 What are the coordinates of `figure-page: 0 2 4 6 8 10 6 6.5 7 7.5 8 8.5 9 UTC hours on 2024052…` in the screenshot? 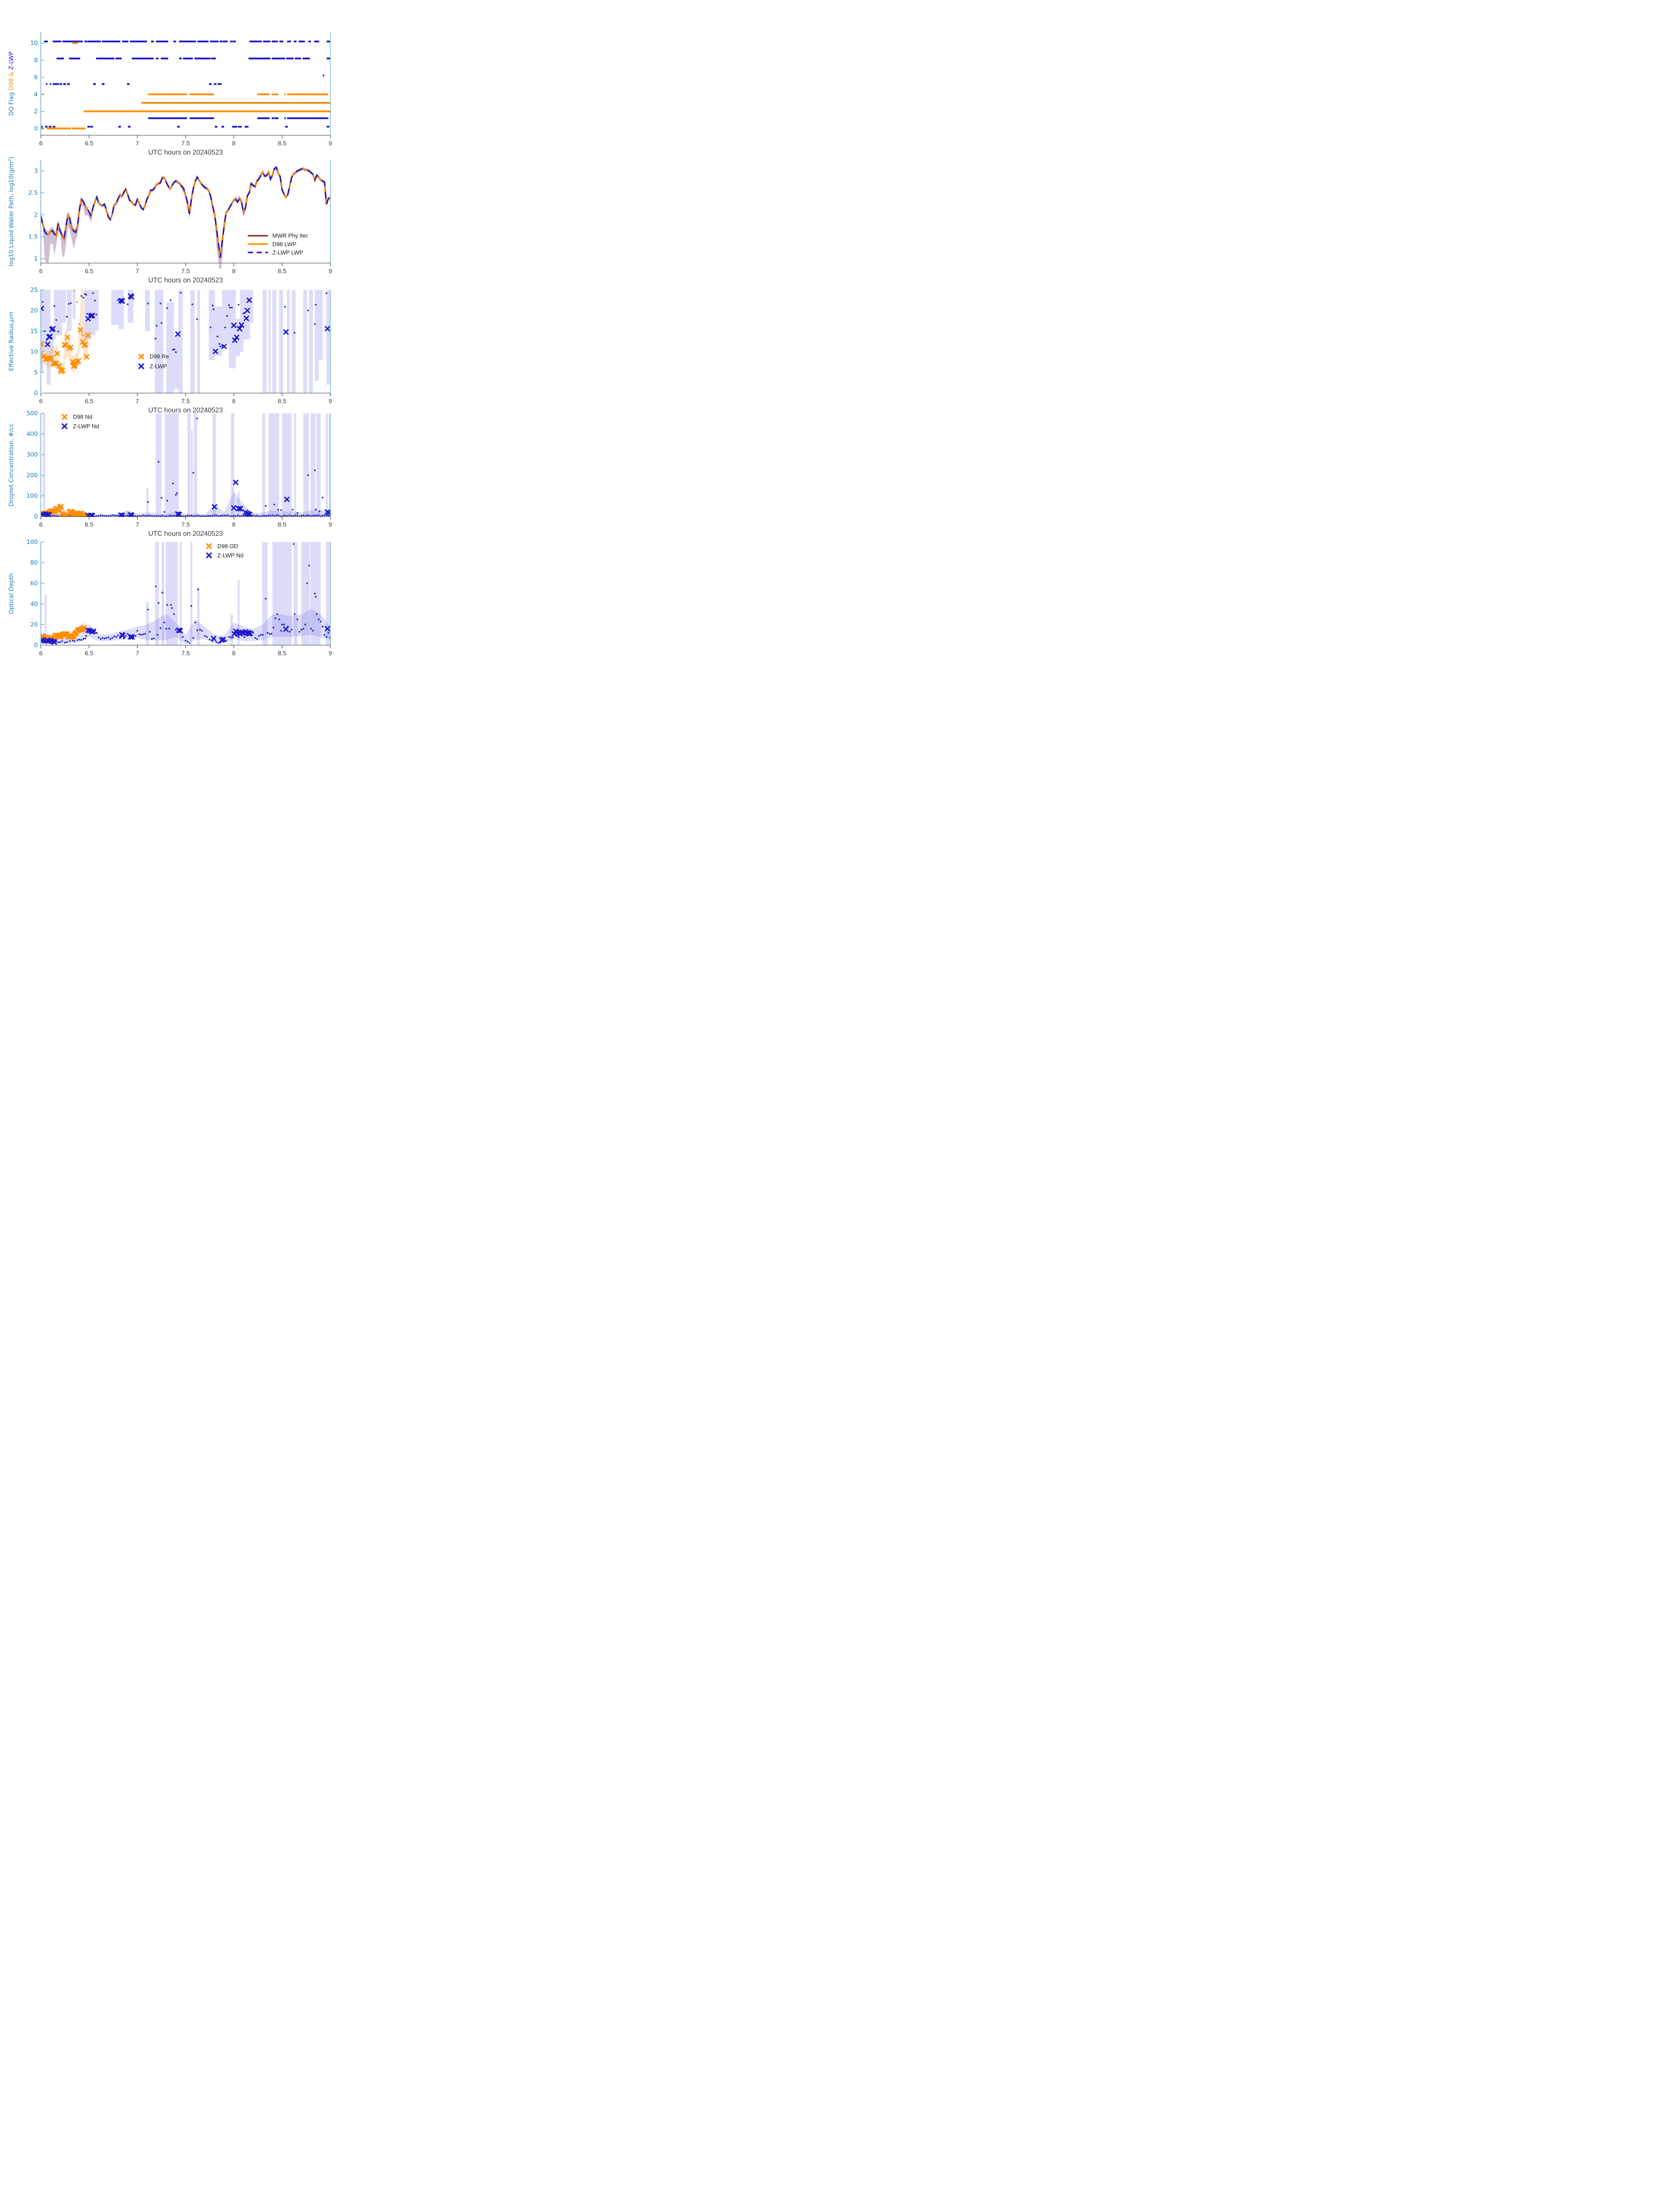 It's located at (210, 329).